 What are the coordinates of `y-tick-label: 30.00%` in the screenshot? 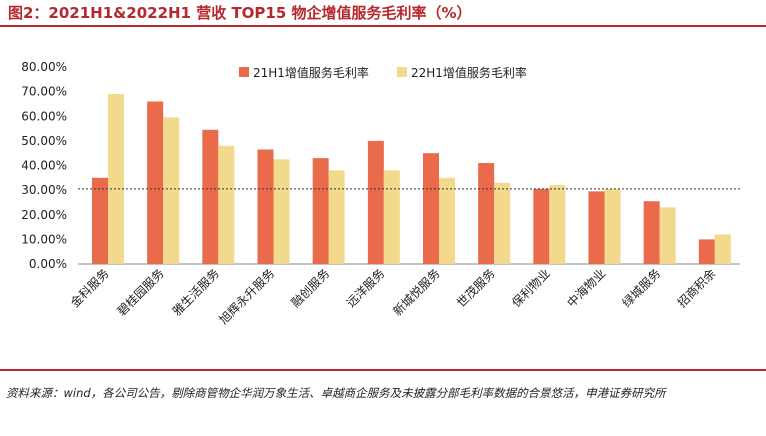 It's located at (44, 190).